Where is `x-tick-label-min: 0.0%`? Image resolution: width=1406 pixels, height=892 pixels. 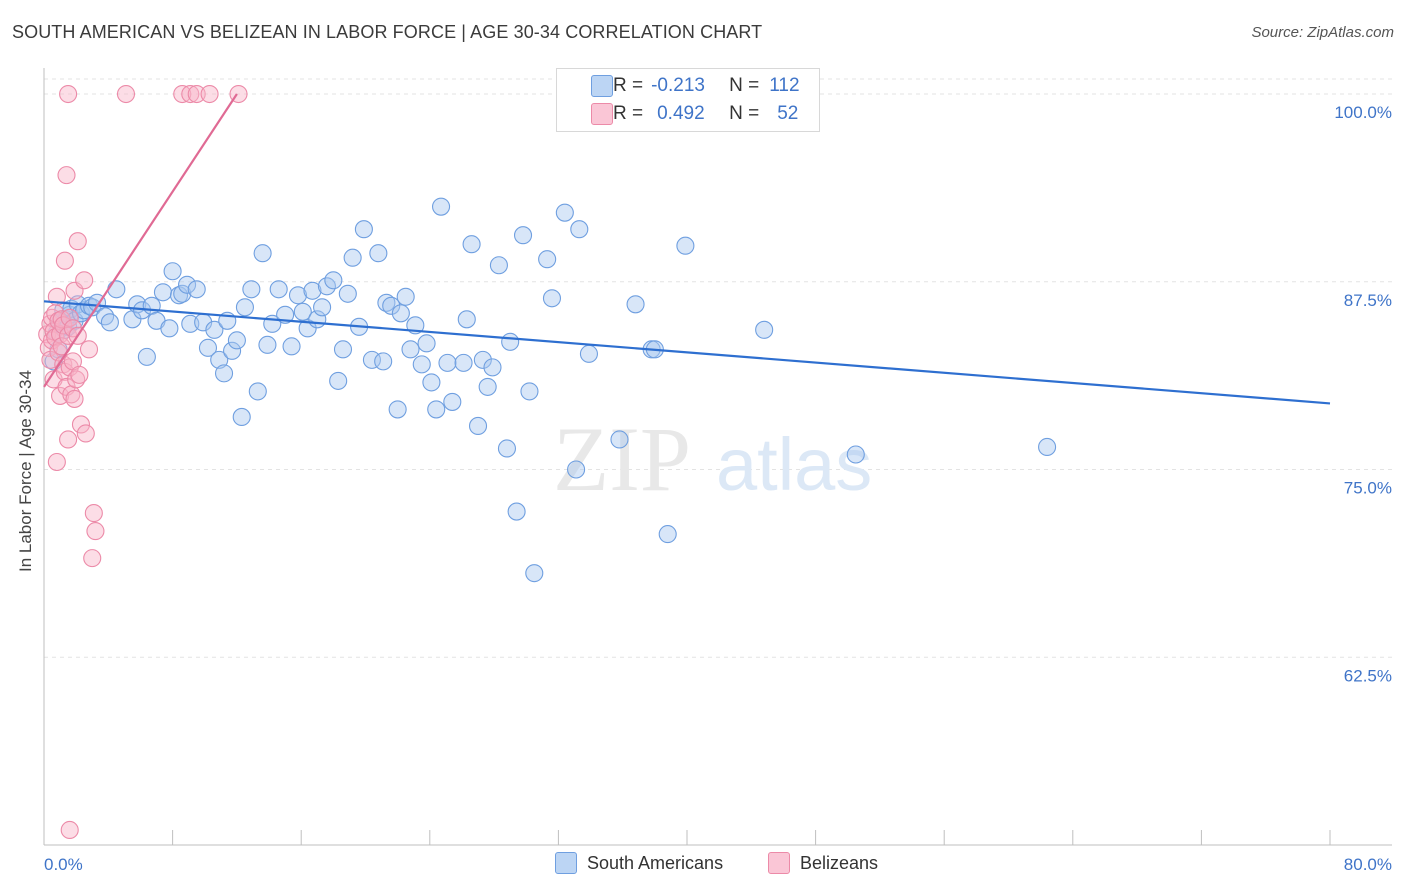 x-tick-label-min: 0.0% is located at coordinates (63, 864).